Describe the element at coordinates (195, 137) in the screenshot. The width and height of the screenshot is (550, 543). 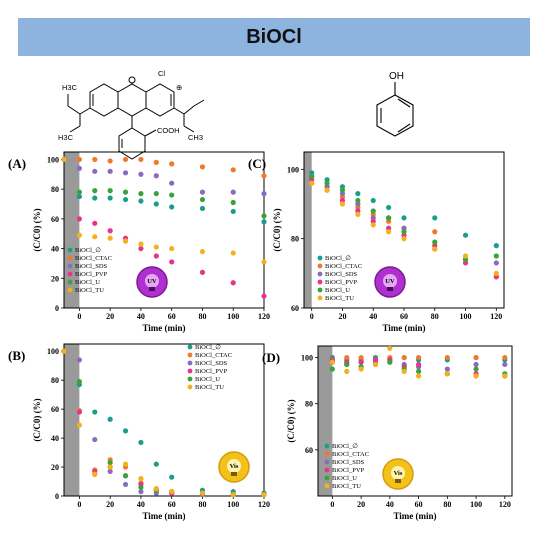
I see `methyl-label-c: CH3` at that location.